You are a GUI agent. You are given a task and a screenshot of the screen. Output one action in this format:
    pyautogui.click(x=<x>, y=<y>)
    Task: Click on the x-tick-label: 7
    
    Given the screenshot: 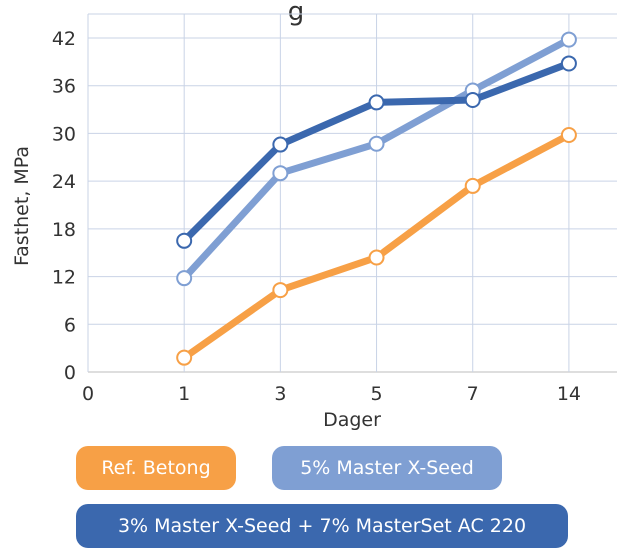 What is the action you would take?
    pyautogui.click(x=473, y=394)
    